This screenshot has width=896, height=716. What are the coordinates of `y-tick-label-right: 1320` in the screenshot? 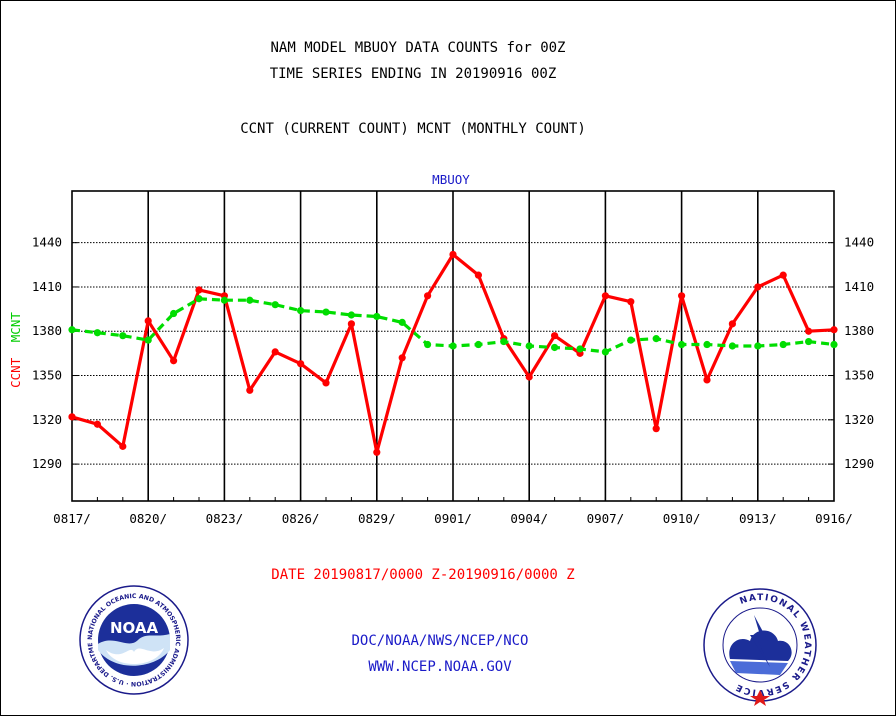 It's located at (859, 419).